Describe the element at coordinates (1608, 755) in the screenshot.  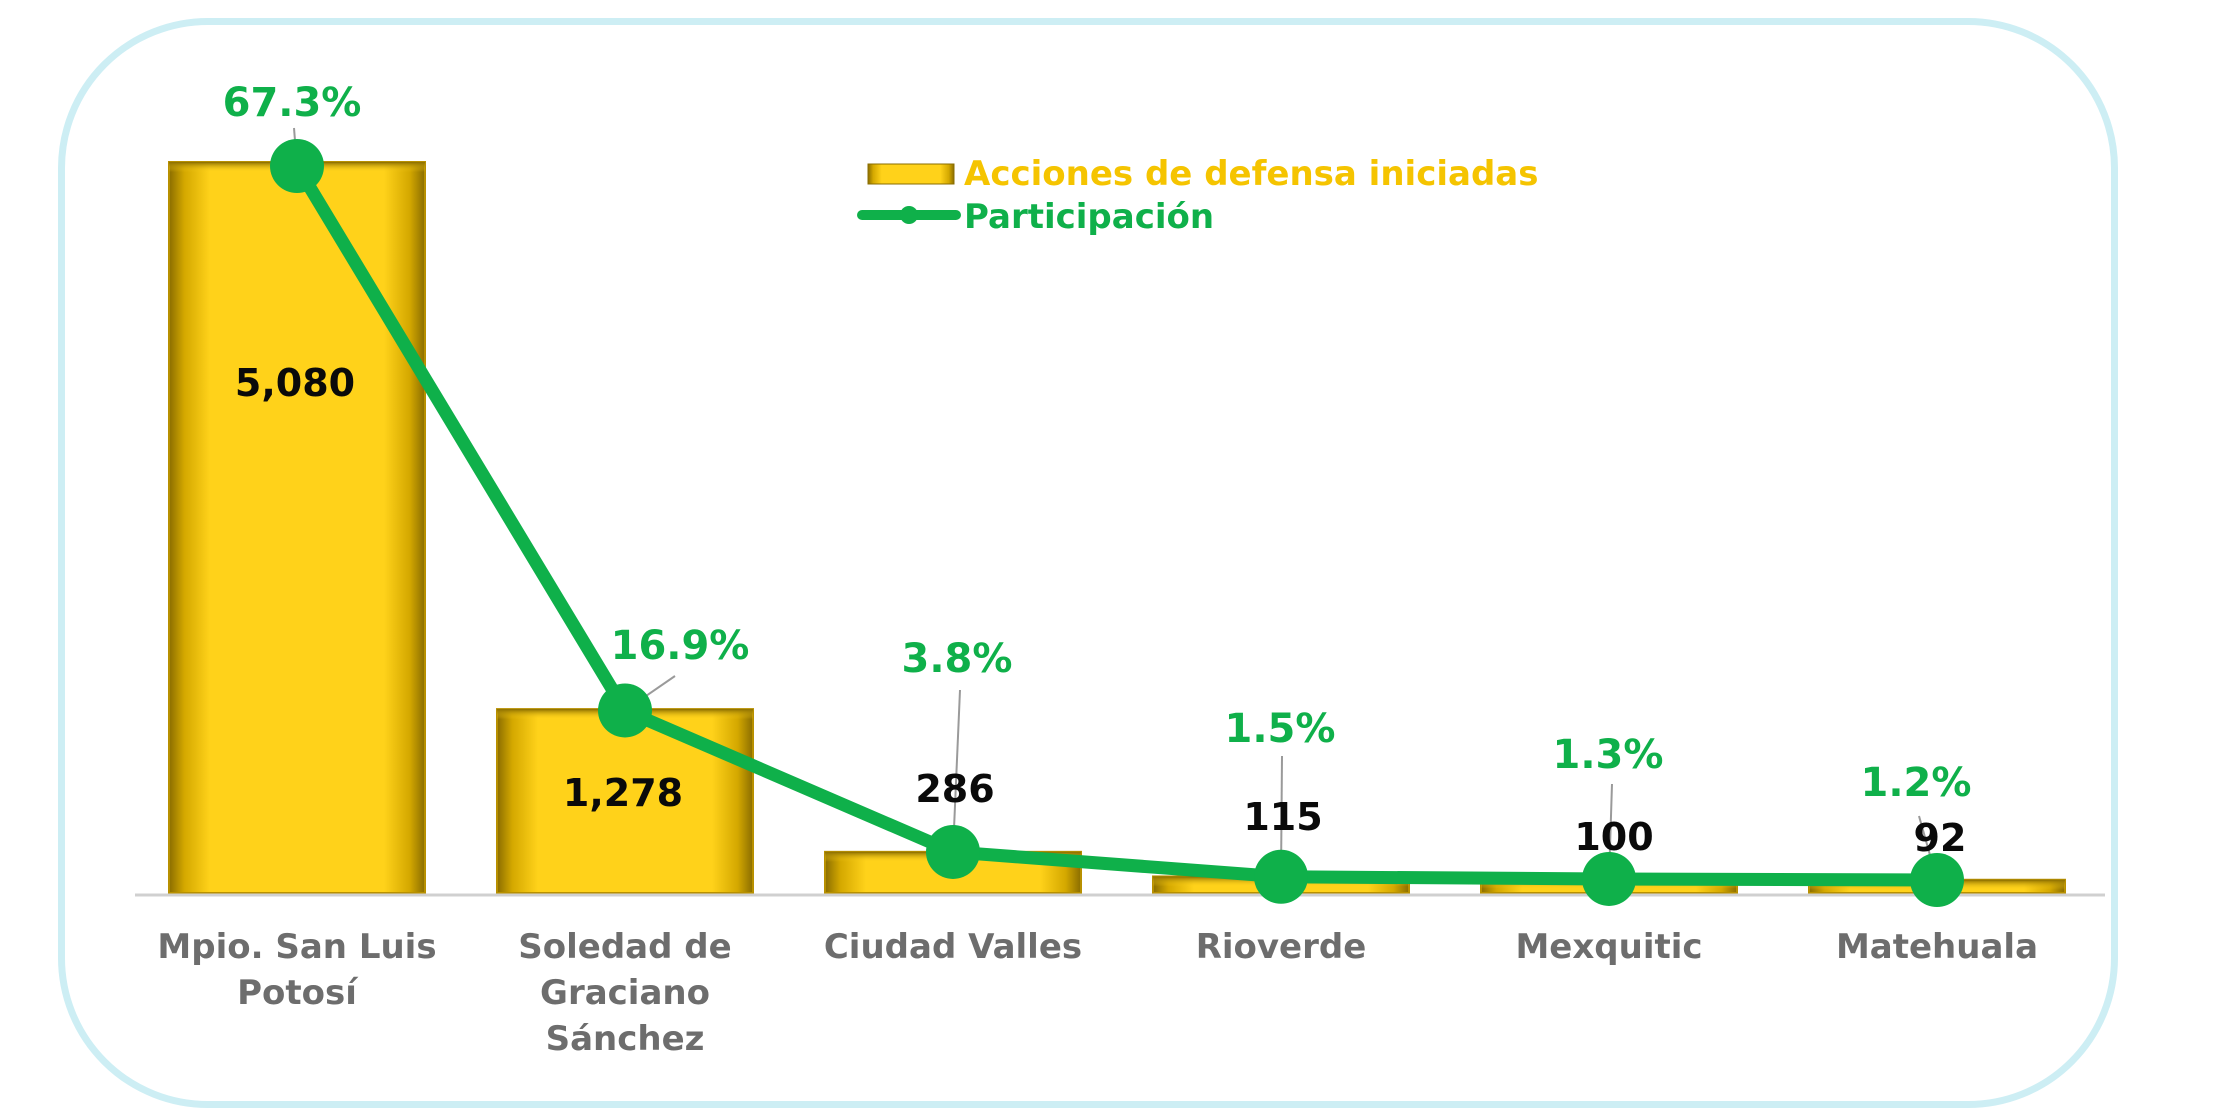
I see `line-value-label-4: 1.3%` at that location.